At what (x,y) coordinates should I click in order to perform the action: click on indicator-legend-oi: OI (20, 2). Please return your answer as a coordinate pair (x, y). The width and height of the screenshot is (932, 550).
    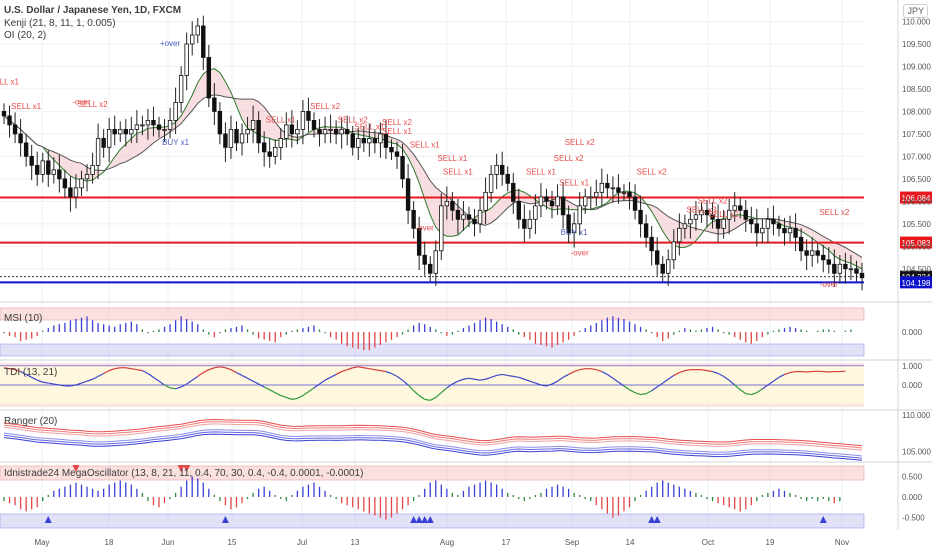
    Looking at the image, I should click on (25, 35).